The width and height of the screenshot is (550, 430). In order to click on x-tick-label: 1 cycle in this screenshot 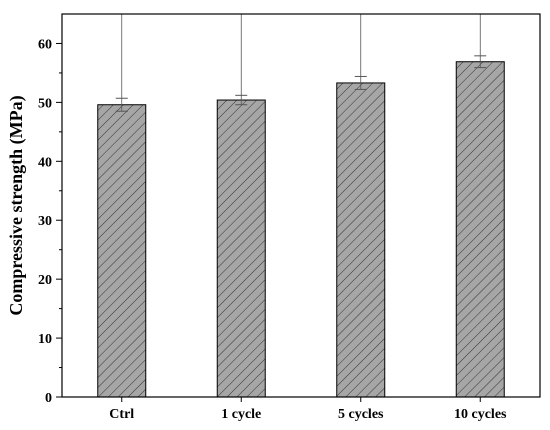, I will do `click(241, 414)`.